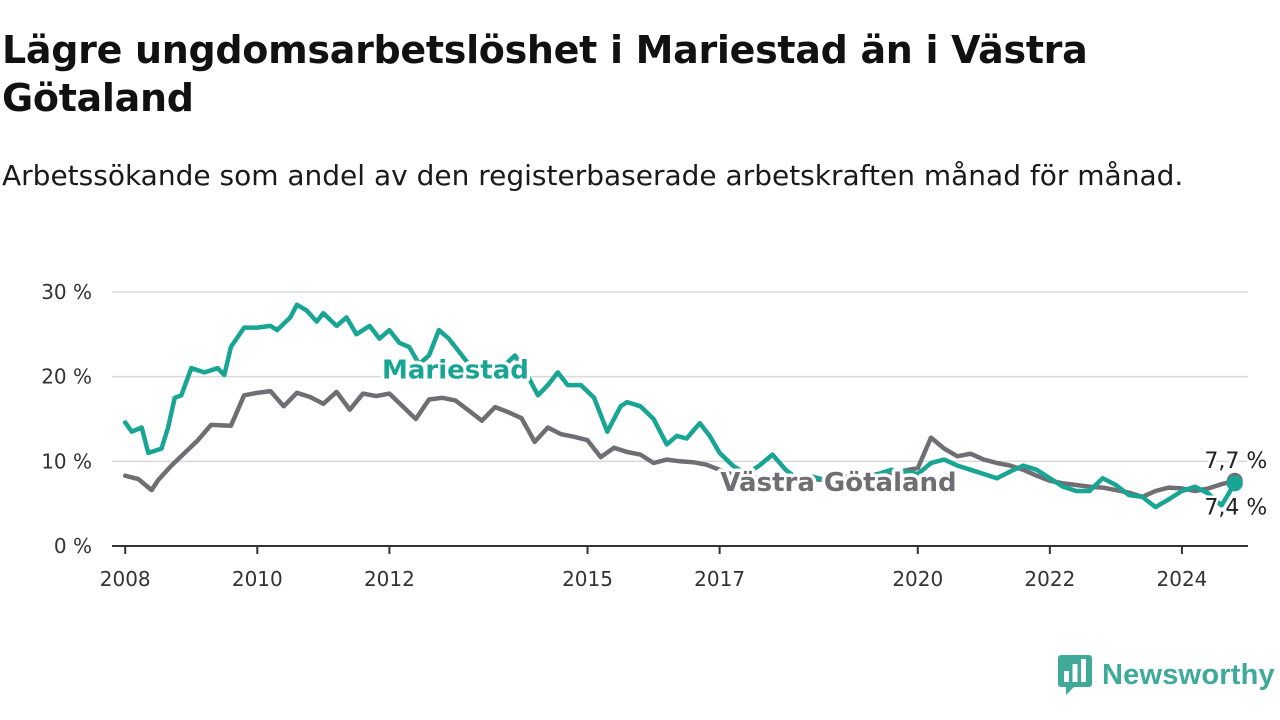  I want to click on x-tick-label: 2010, so click(257, 579).